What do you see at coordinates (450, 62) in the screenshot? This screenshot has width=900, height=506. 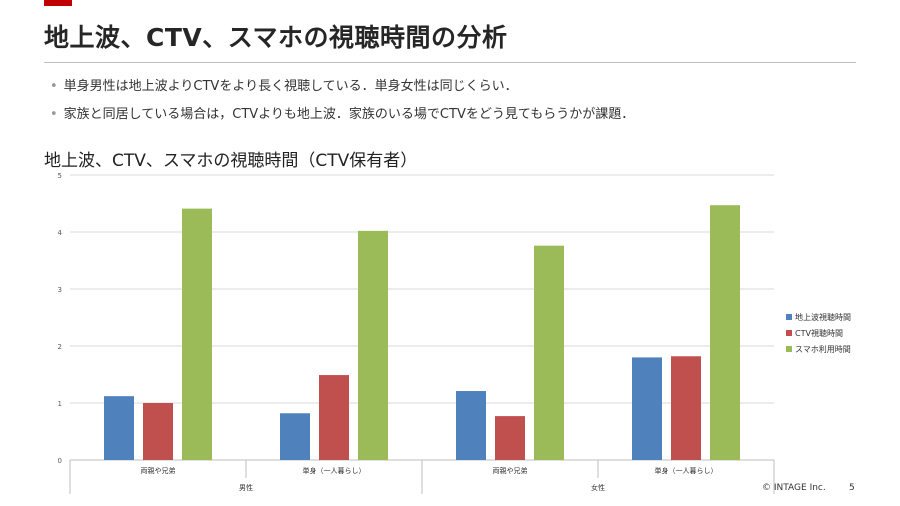 I see `title-divider` at bounding box center [450, 62].